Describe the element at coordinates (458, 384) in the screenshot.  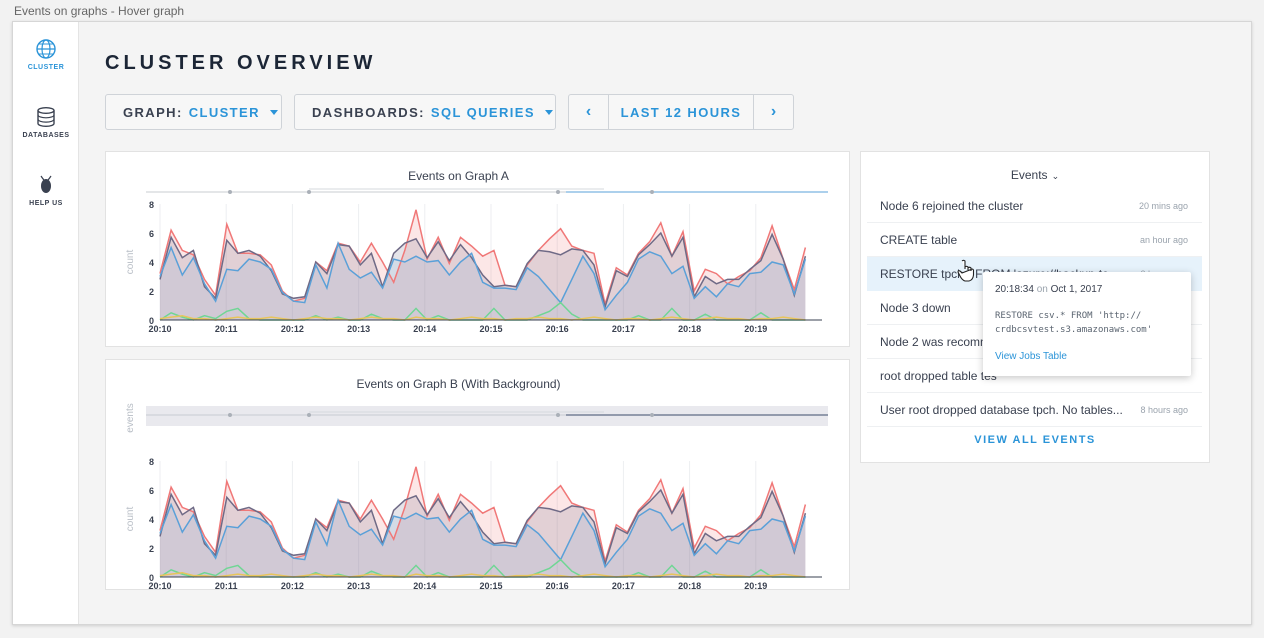
I see `chart-title: Events on Graph B (With Background)` at that location.